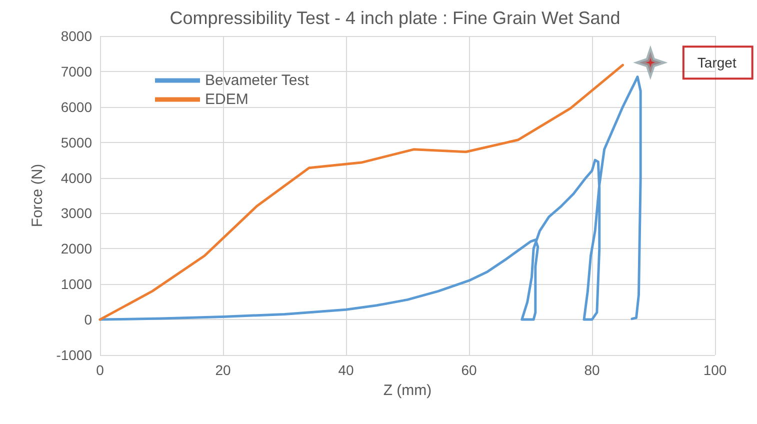 The width and height of the screenshot is (757, 424). What do you see at coordinates (76, 36) in the screenshot?
I see `y-tick-label: 8000` at bounding box center [76, 36].